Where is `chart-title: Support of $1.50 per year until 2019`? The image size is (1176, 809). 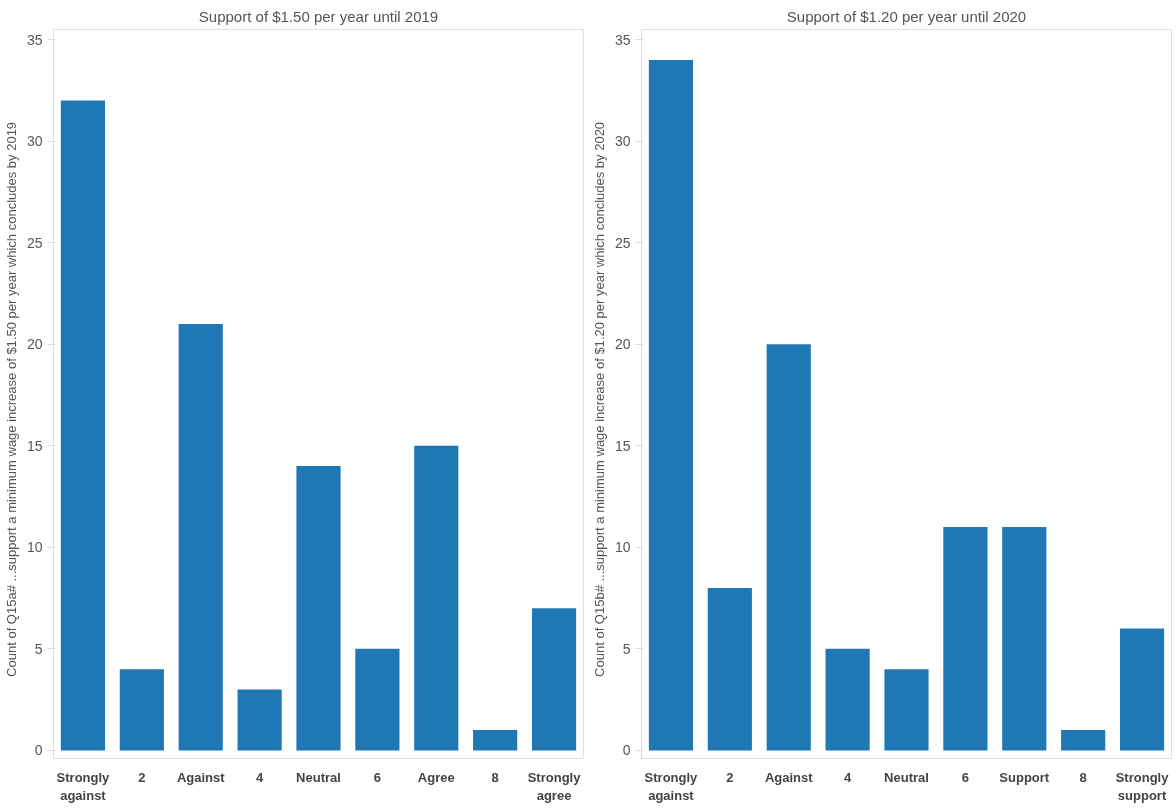
chart-title: Support of $1.50 per year until 2019 is located at coordinates (318, 16).